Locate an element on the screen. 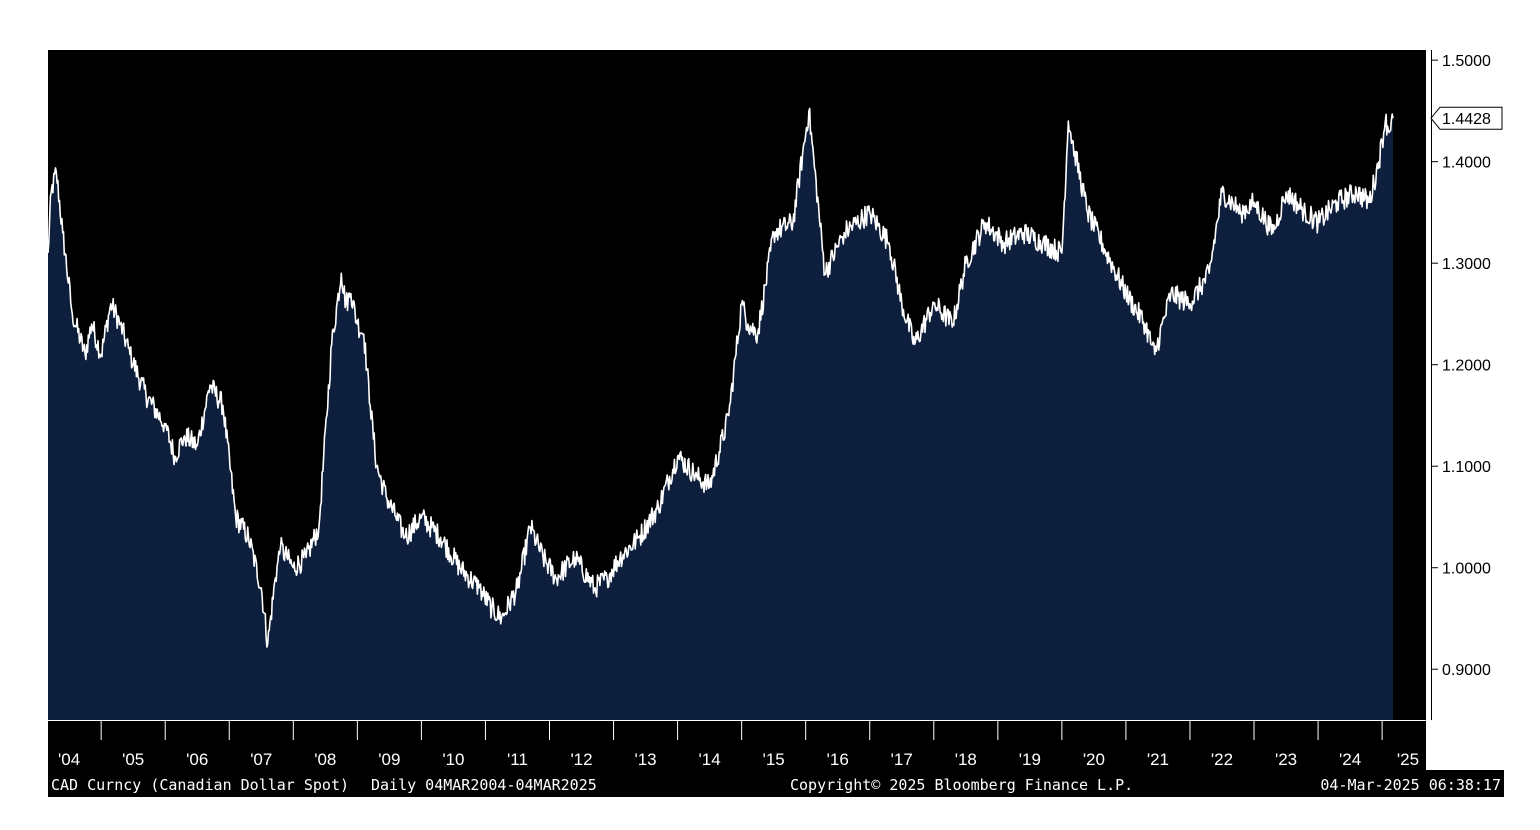 This screenshot has height=830, width=1540. last-value-marker is located at coordinates (1466, 118).